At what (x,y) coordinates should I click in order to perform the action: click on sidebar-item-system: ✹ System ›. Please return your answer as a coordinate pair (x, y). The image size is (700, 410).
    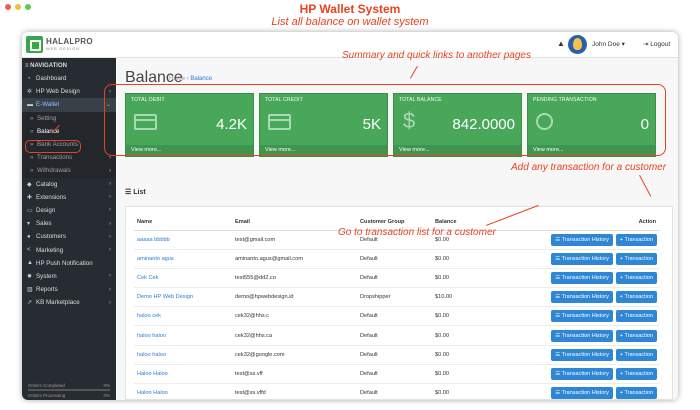
    Looking at the image, I should click on (69, 276).